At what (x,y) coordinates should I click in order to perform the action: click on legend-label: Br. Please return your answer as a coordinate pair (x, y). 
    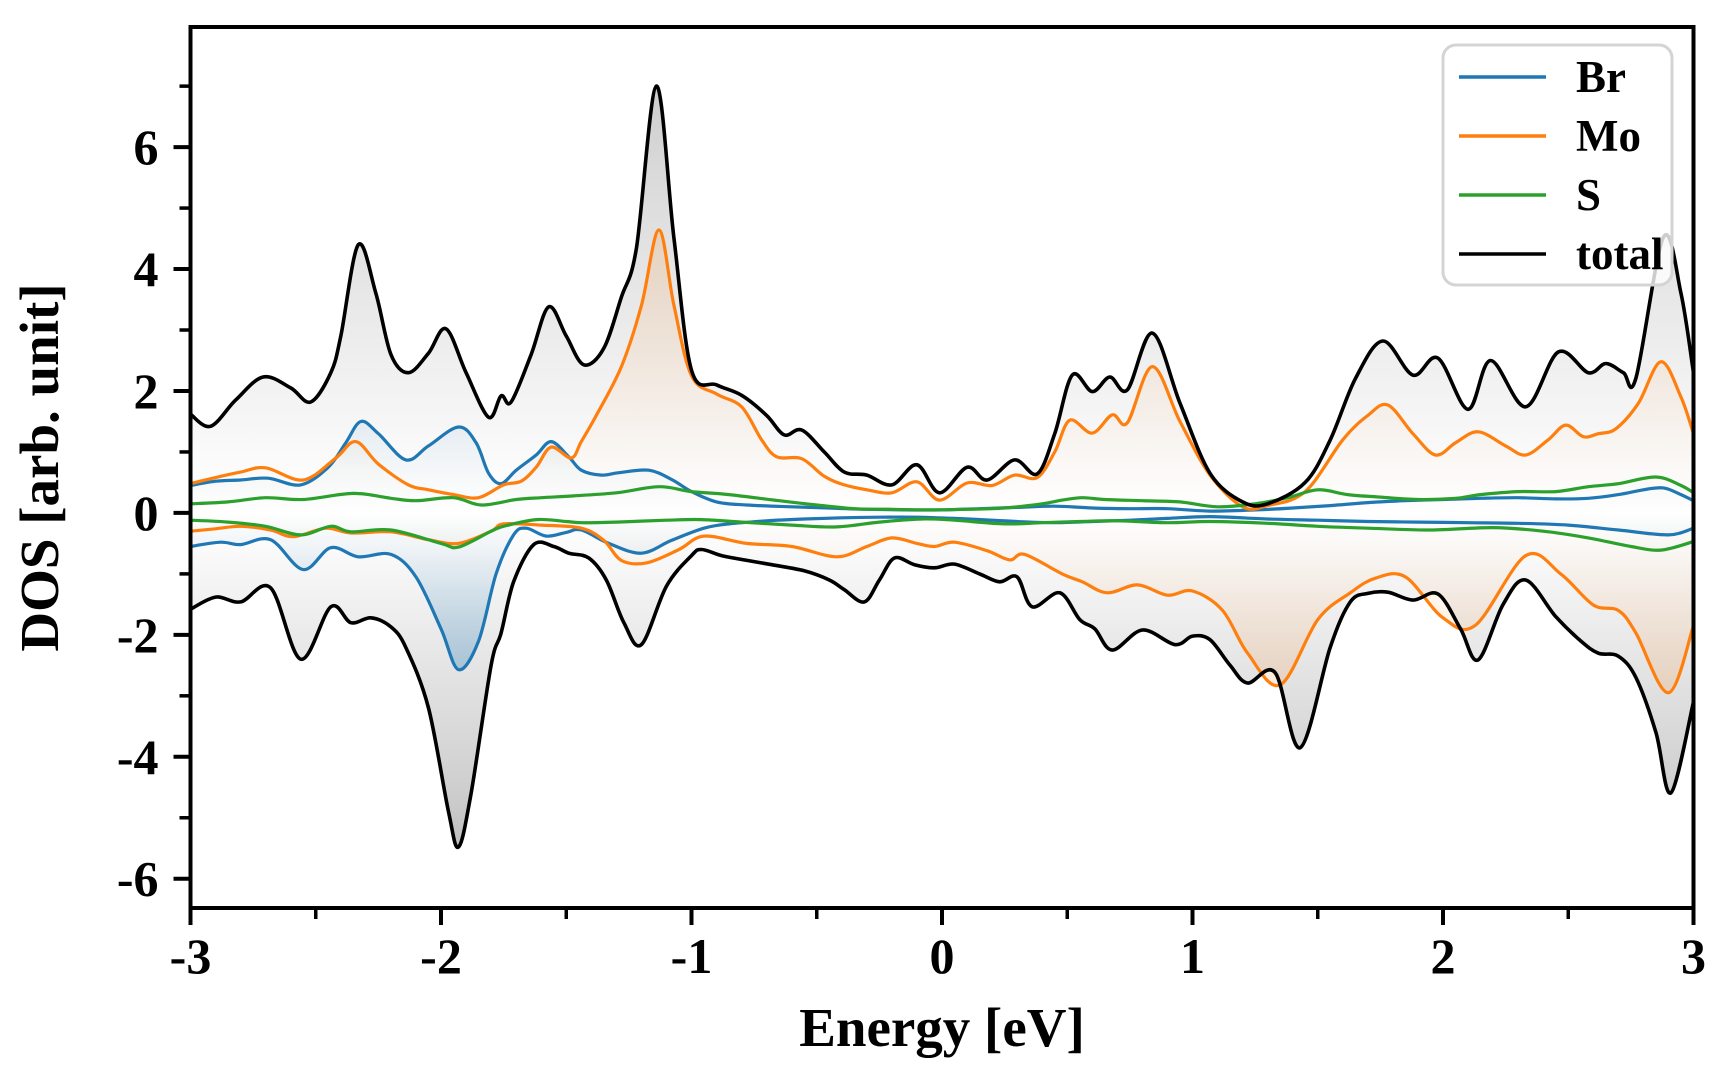
    Looking at the image, I should click on (1601, 77).